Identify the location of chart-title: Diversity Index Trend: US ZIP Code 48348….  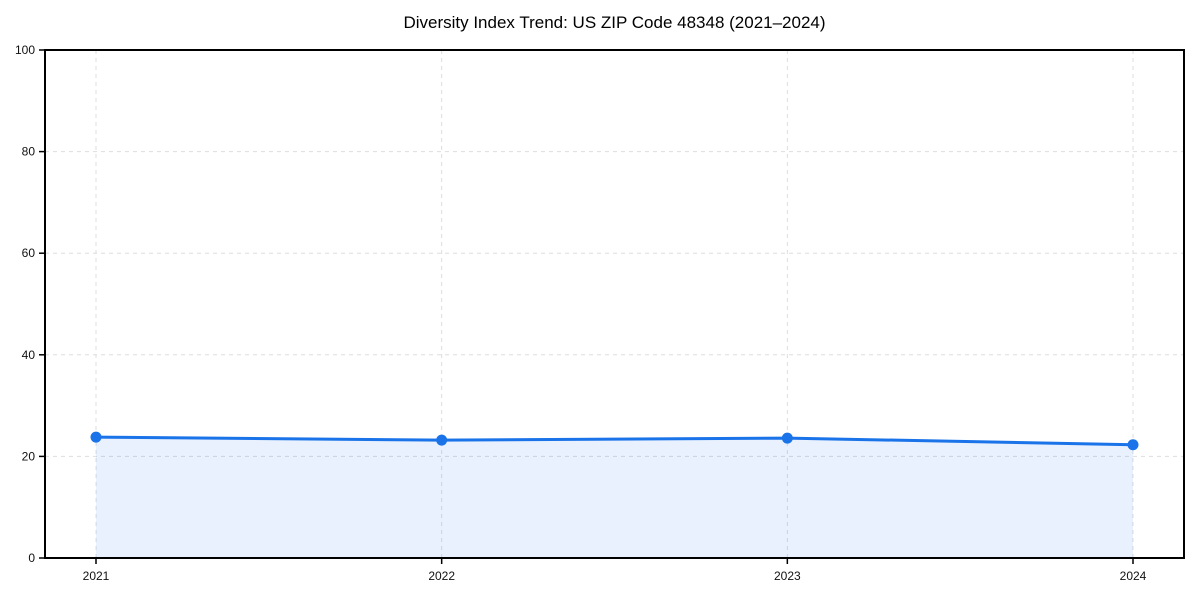
(614, 22).